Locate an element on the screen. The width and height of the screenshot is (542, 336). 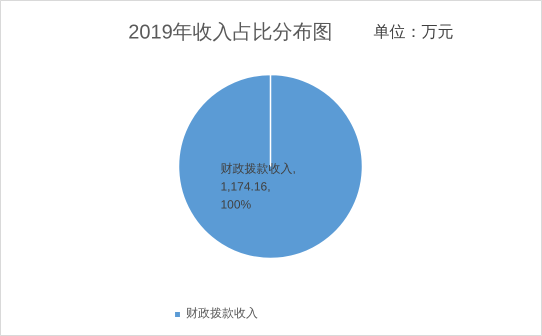
legend-label: 财政拨款收入 is located at coordinates (222, 313).